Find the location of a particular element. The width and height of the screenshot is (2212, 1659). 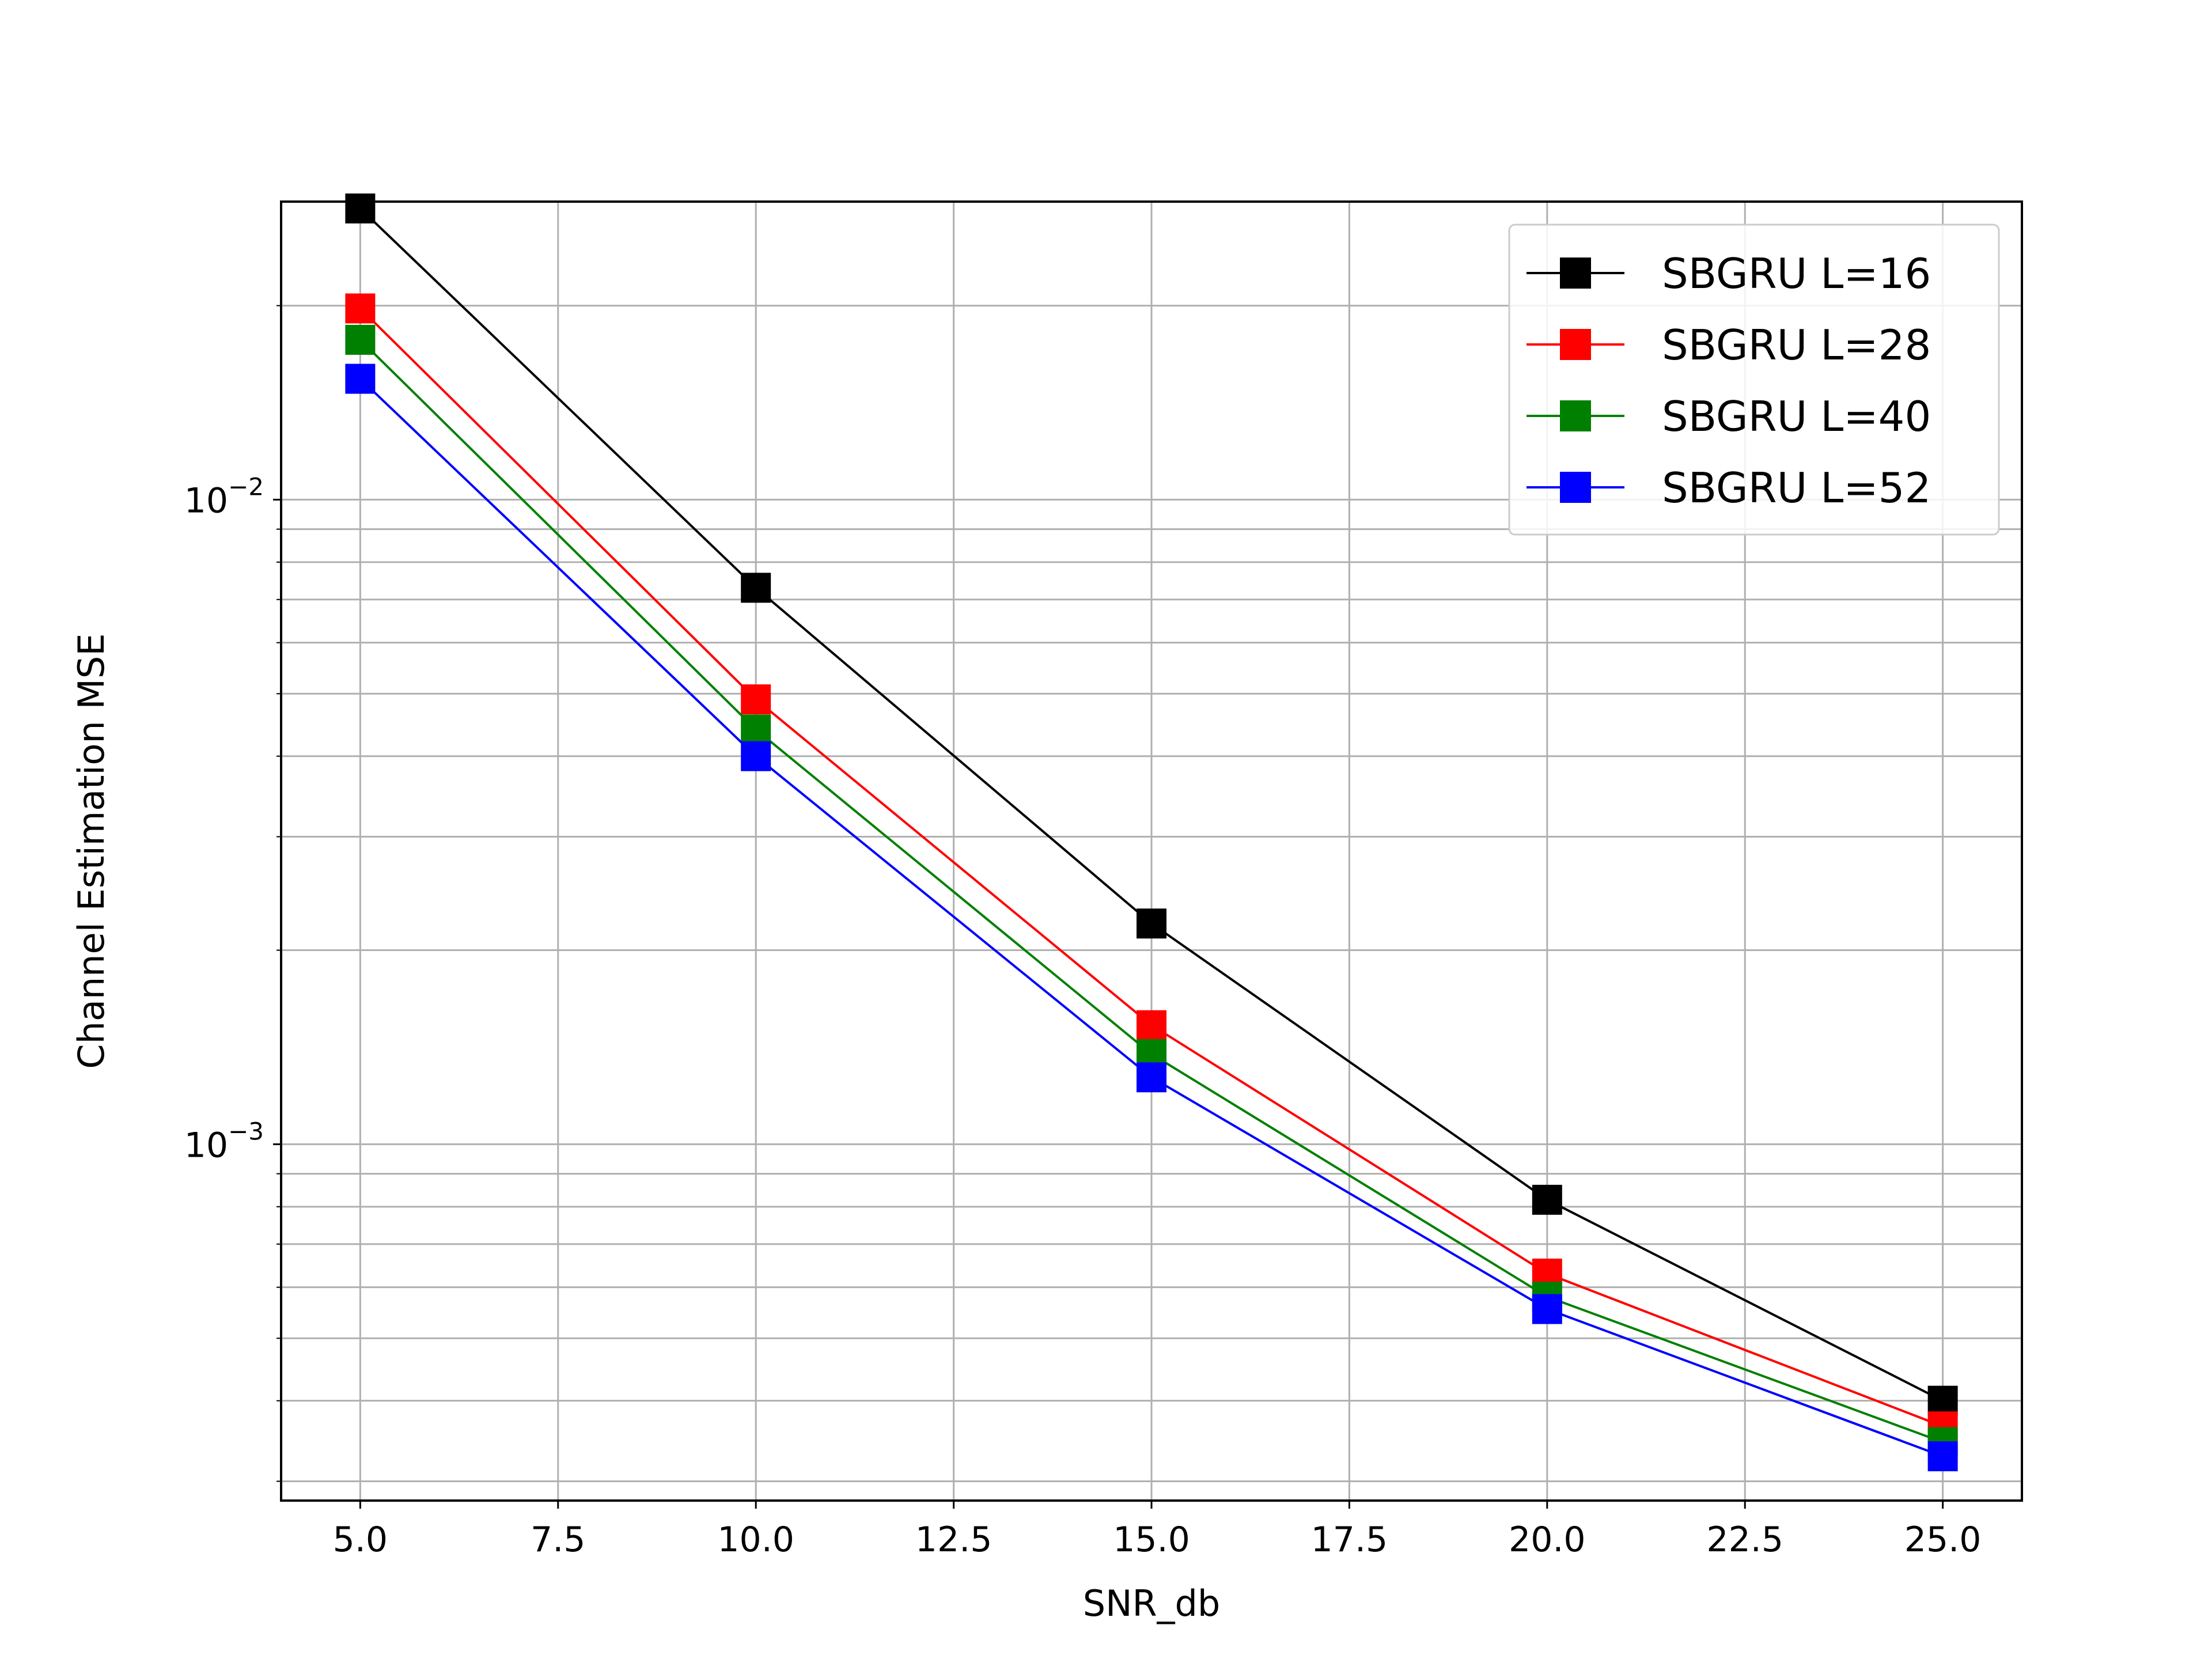

legend-box is located at coordinates (1754, 380).